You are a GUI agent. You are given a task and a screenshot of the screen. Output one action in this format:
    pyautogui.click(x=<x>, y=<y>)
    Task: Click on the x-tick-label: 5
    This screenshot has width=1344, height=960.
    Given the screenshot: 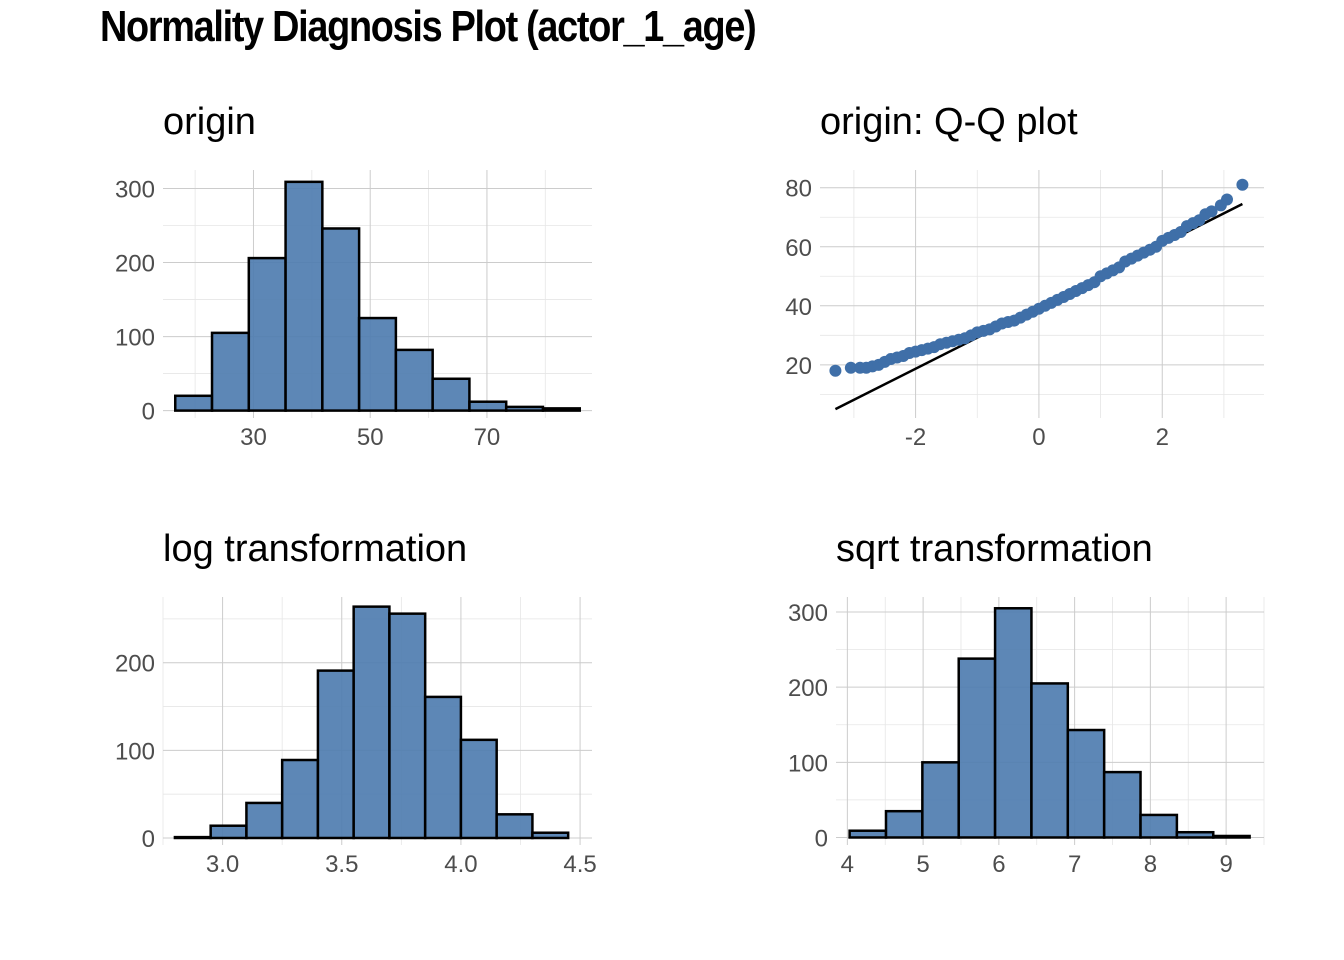 What is the action you would take?
    pyautogui.click(x=922, y=864)
    